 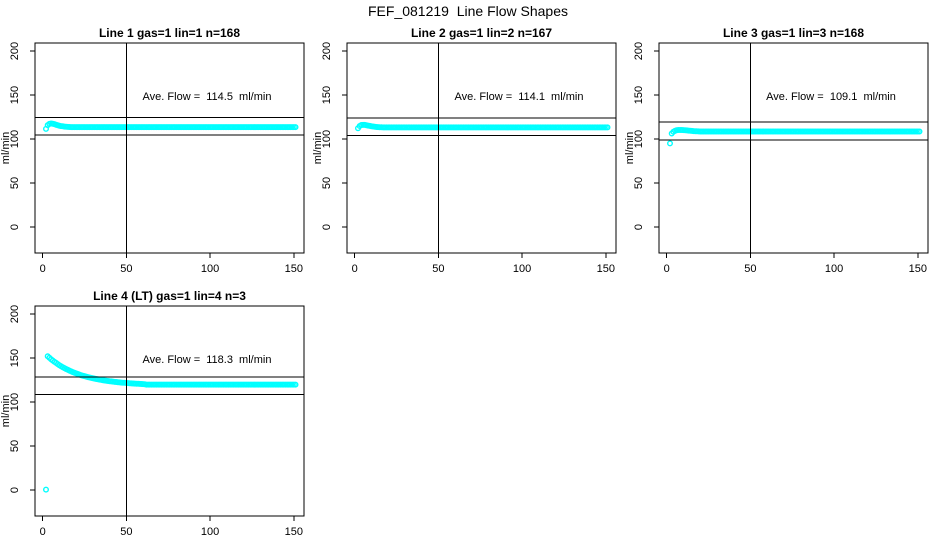 I want to click on panel-title: Line 4 (LT) gas=1 lin=4 n=3, so click(x=169, y=296).